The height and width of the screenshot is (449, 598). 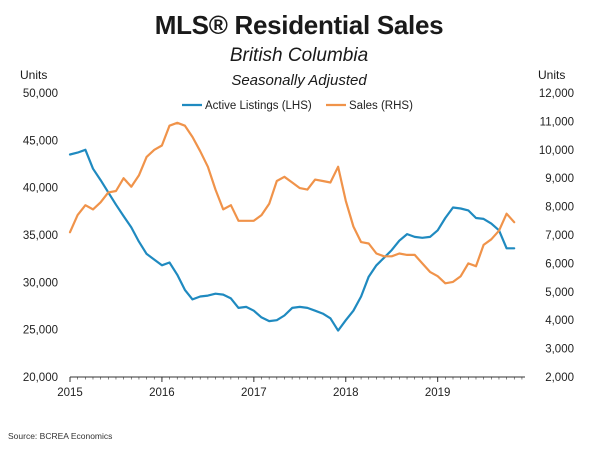 What do you see at coordinates (34, 75) in the screenshot?
I see `left-axis-label: Units` at bounding box center [34, 75].